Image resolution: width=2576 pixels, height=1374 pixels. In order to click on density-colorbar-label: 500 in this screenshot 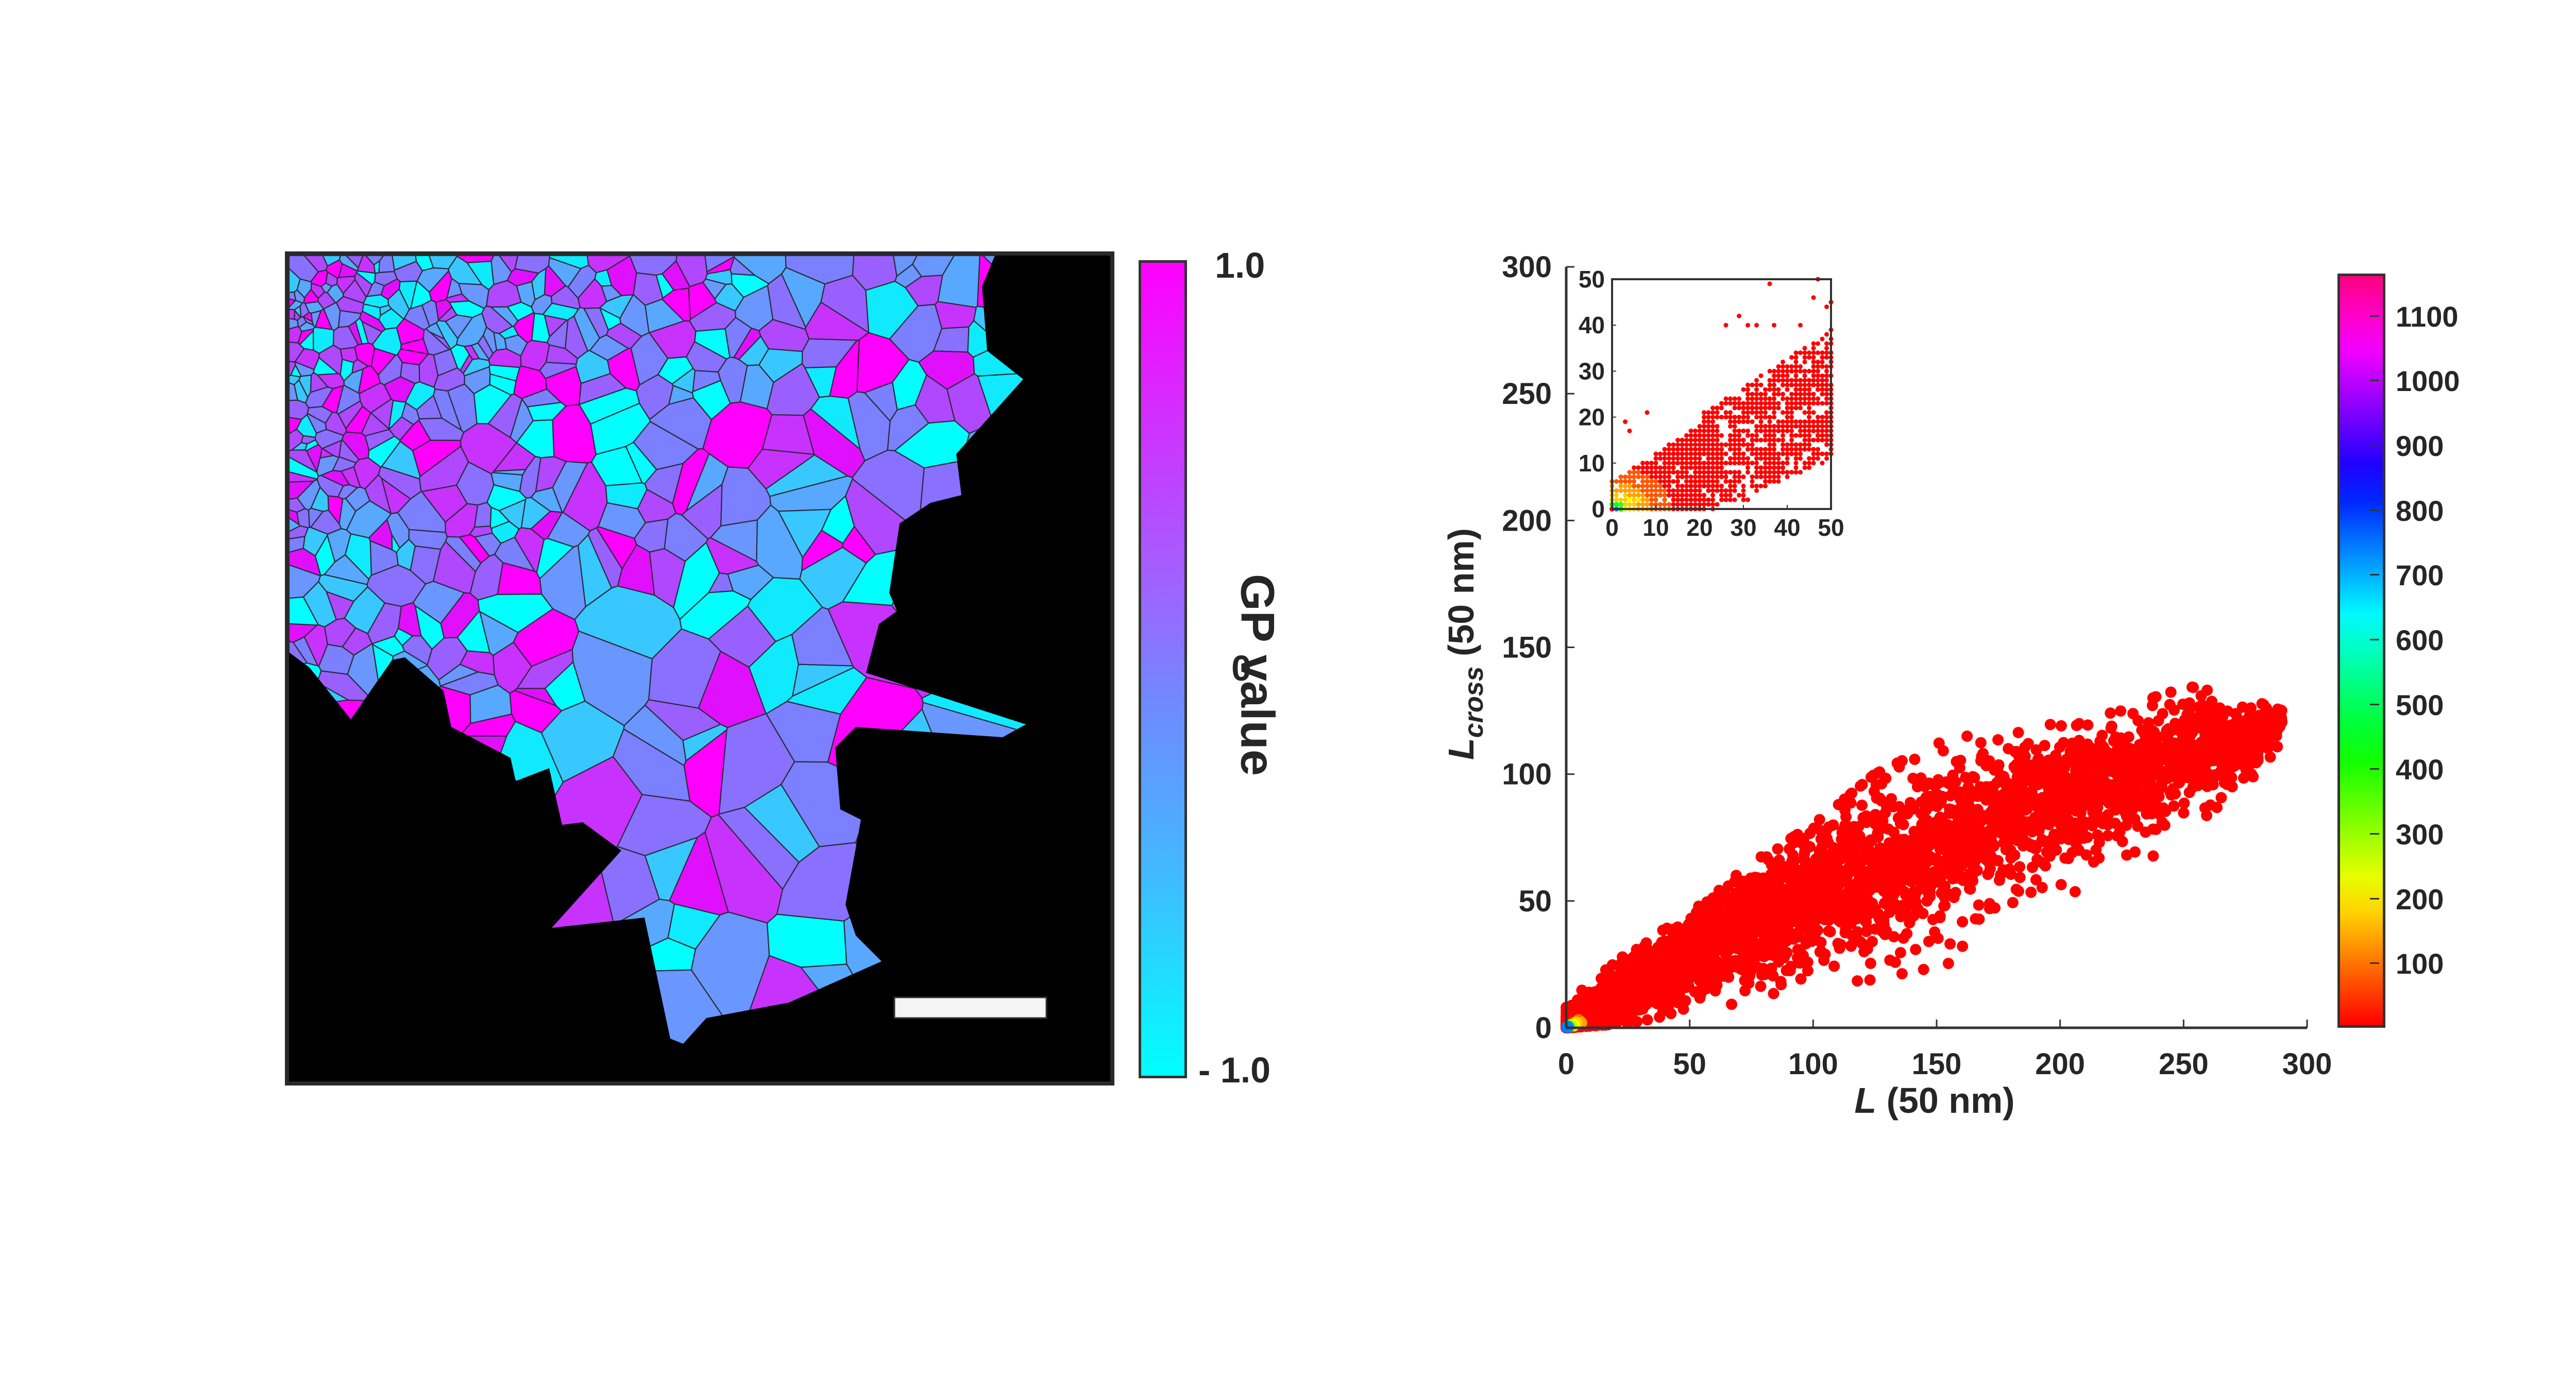, I will do `click(2420, 704)`.